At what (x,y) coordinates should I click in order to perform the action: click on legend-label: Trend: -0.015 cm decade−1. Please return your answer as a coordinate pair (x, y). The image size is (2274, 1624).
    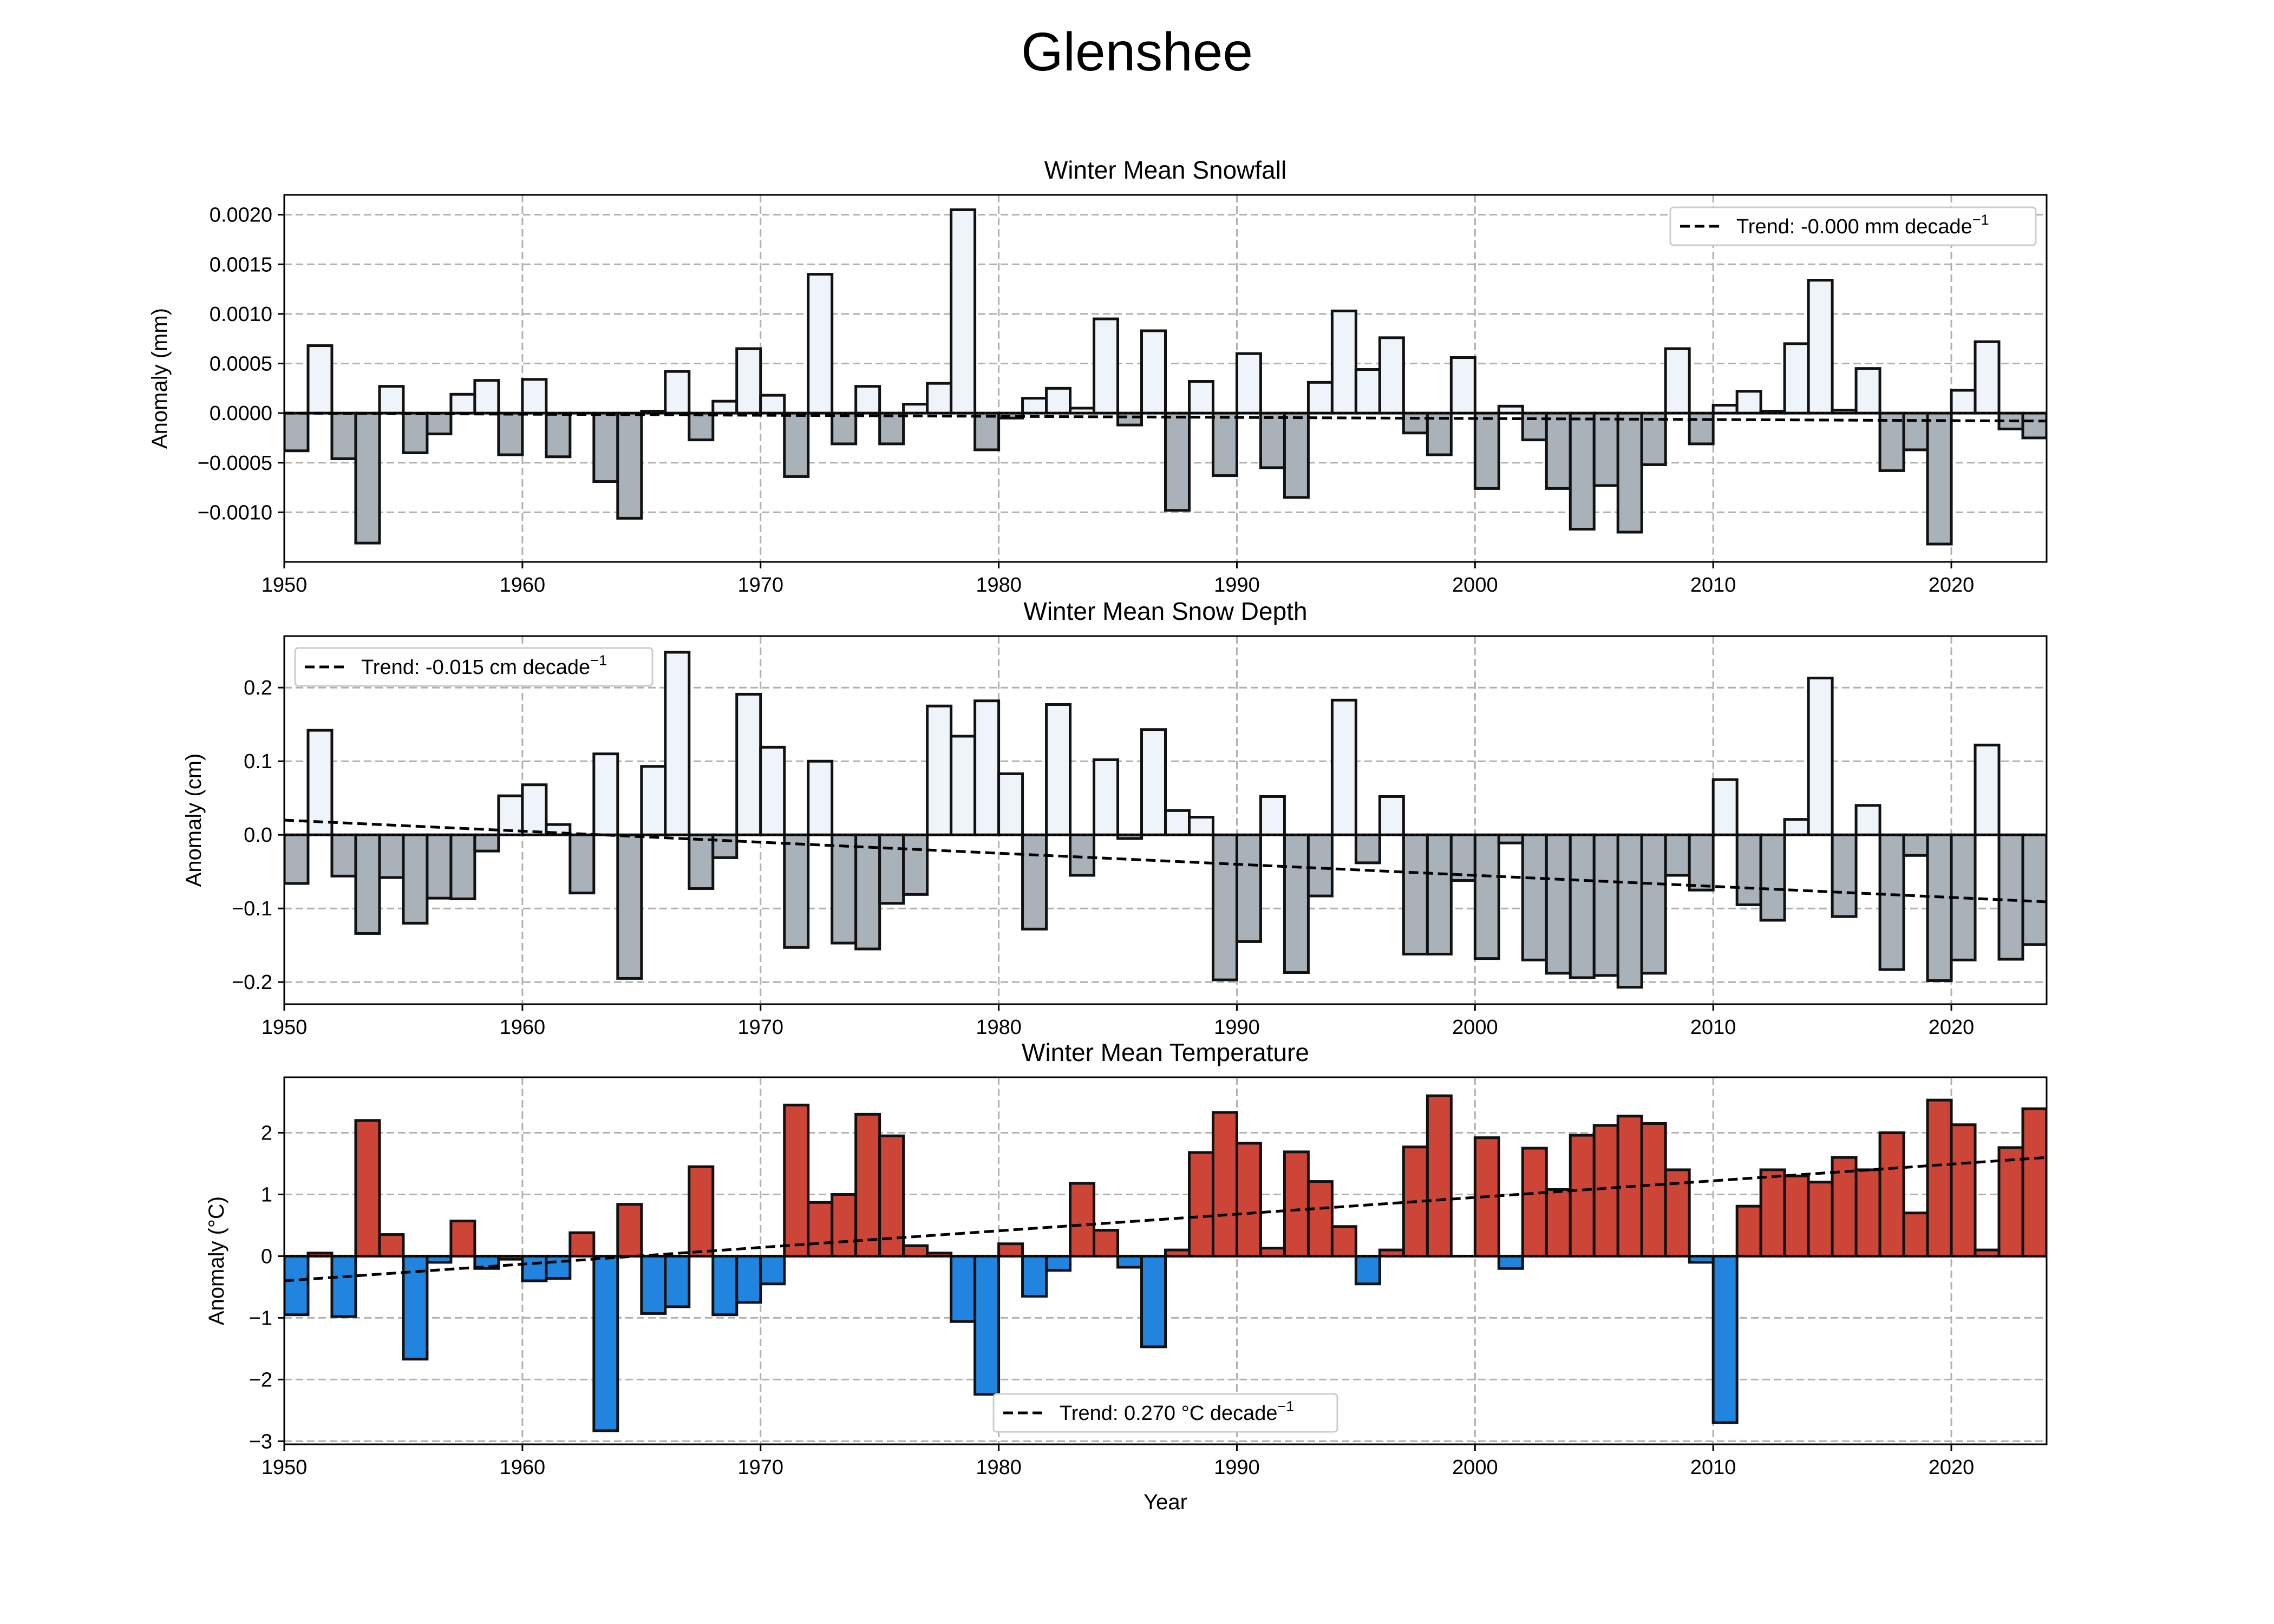
    Looking at the image, I should click on (484, 665).